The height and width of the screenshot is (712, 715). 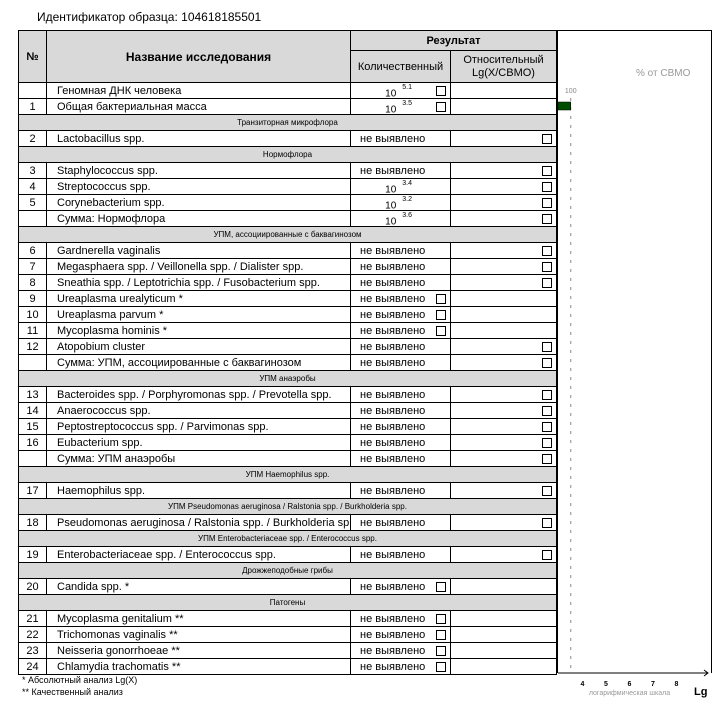 I want to click on row-name: Геномная ДНК человека, so click(x=198, y=90).